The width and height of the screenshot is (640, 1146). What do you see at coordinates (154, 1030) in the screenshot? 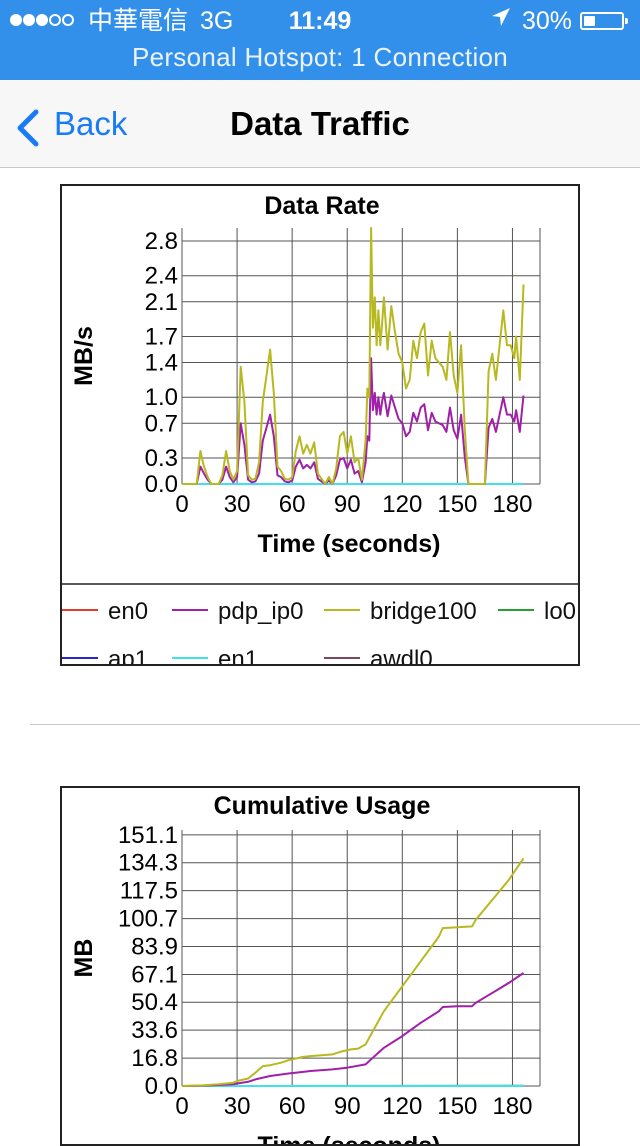
I see `y-tick-label: 33.6` at bounding box center [154, 1030].